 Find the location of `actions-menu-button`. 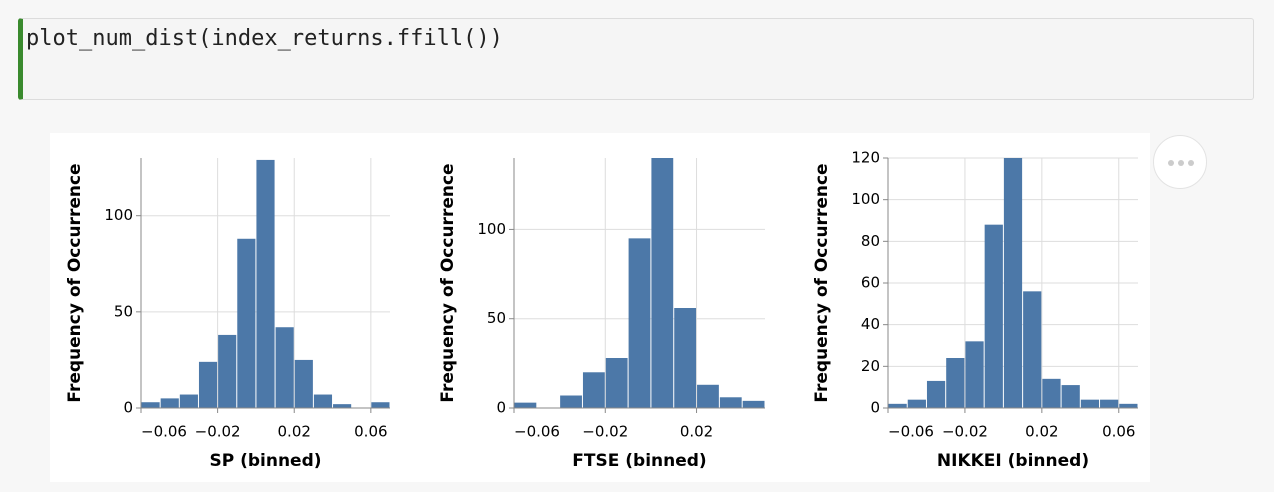

actions-menu-button is located at coordinates (1180, 162).